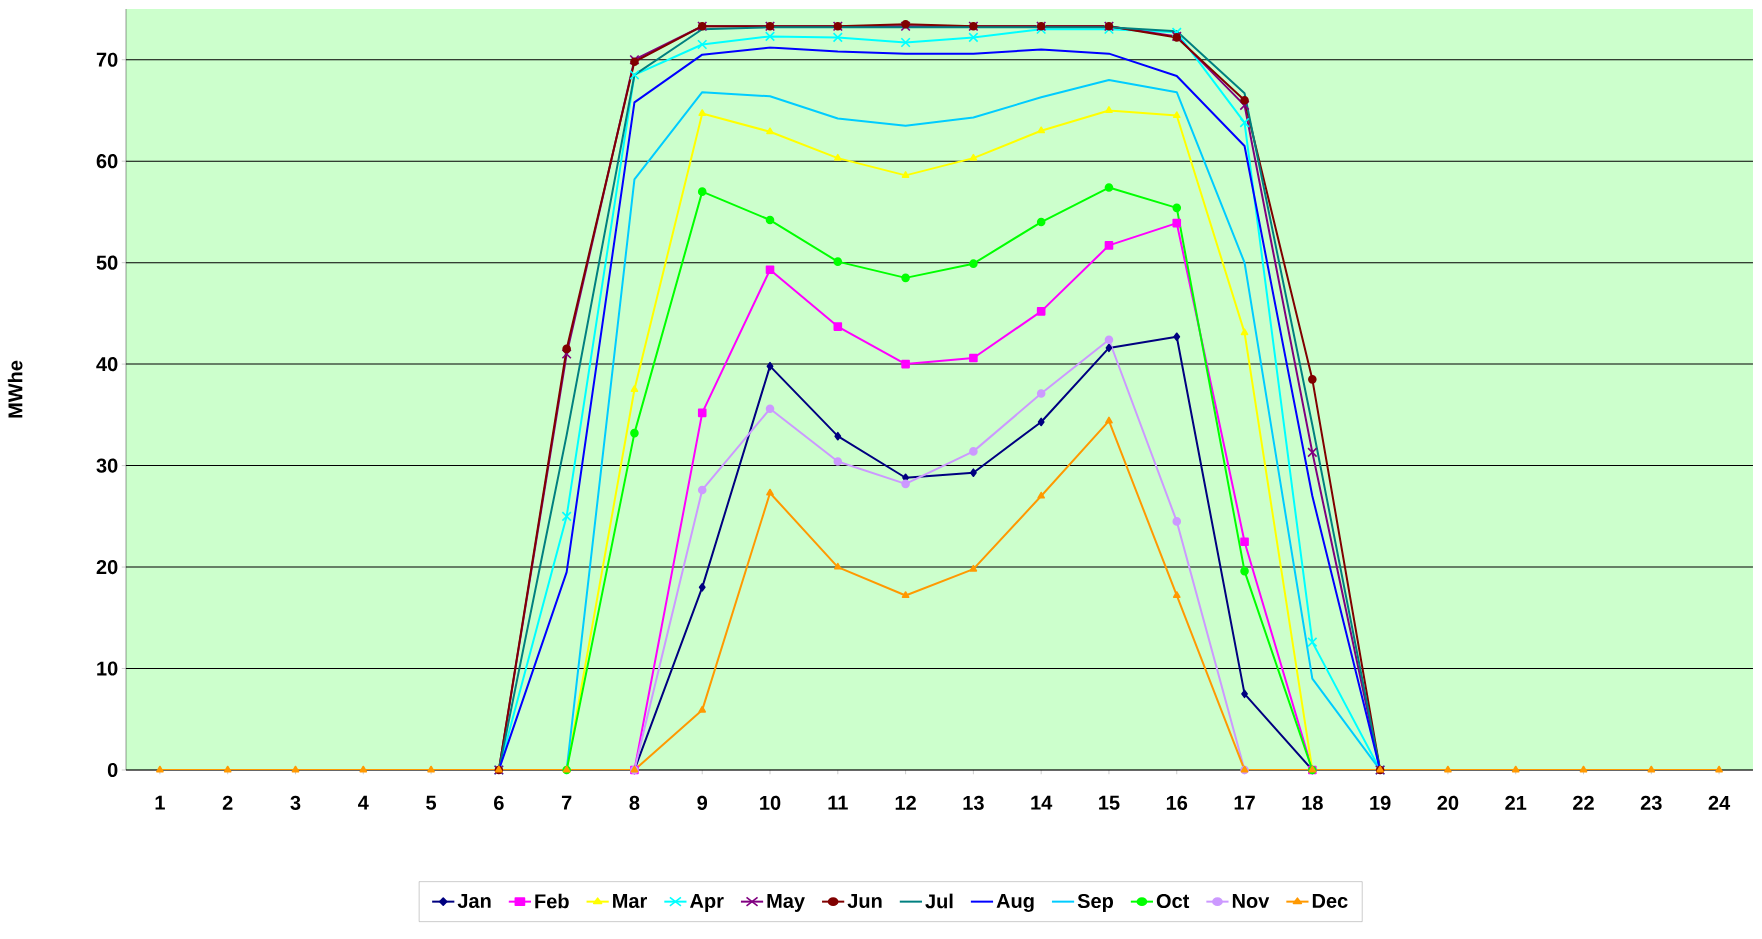 The height and width of the screenshot is (939, 1762). Describe the element at coordinates (1244, 802) in the screenshot. I see `x-tick-label: 17` at that location.